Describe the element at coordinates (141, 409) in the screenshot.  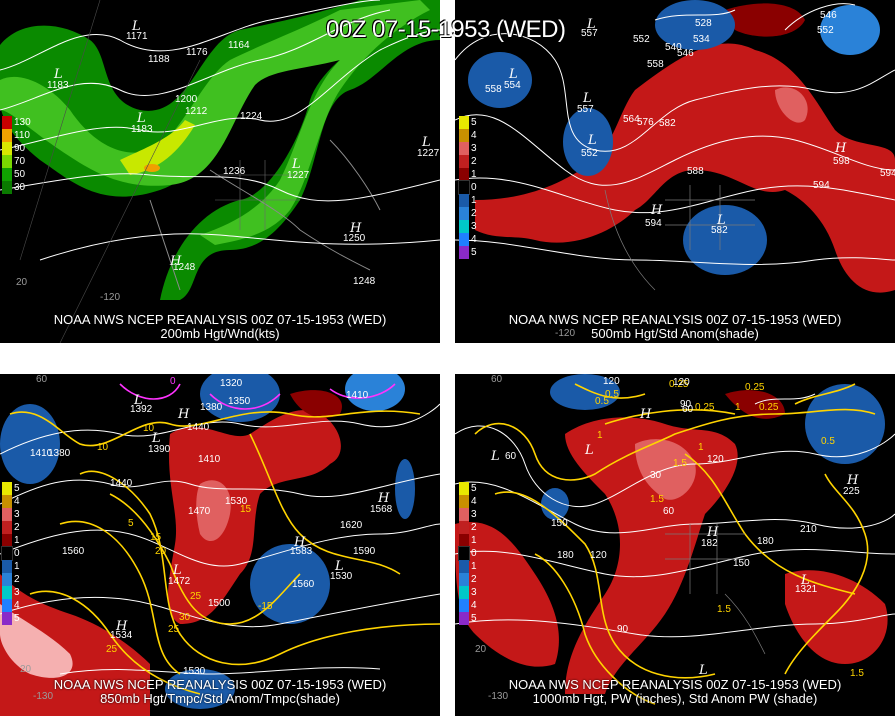
I see `low-value: 1392` at that location.